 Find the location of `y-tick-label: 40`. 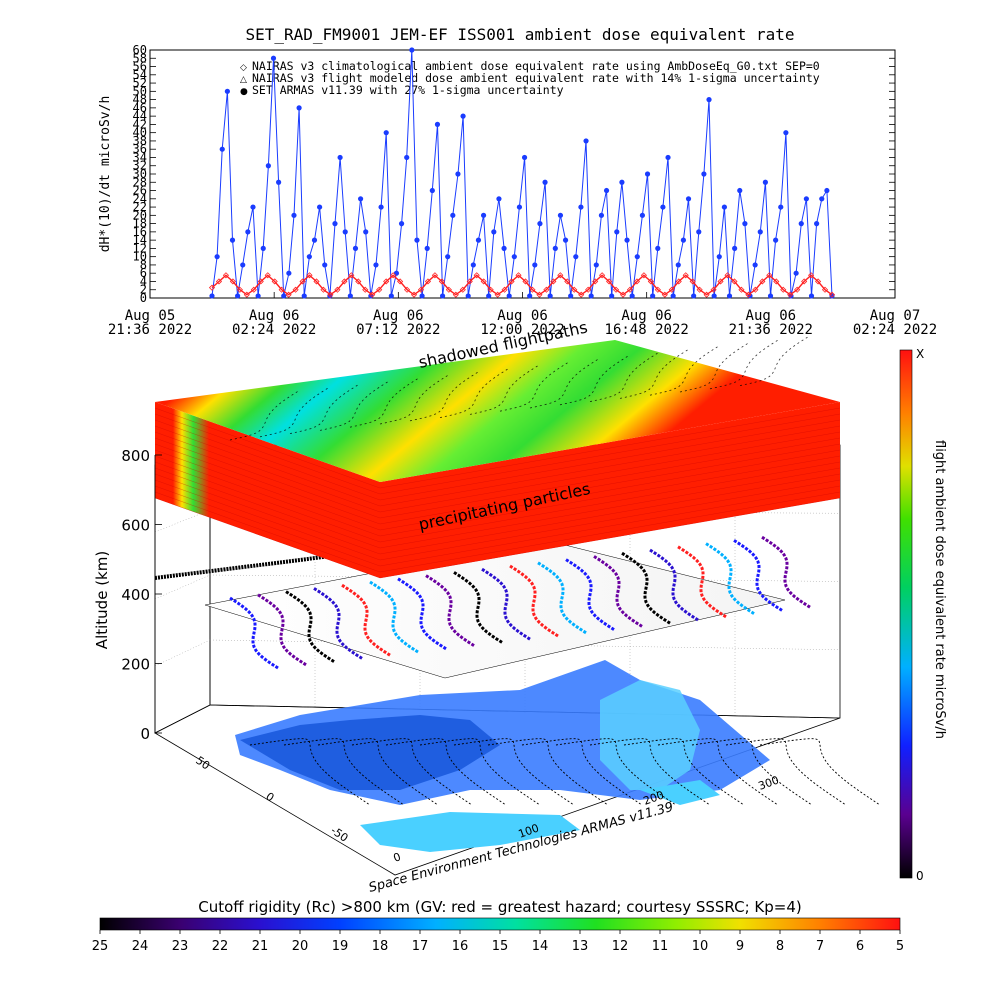

y-tick-label: 40 is located at coordinates (140, 133).